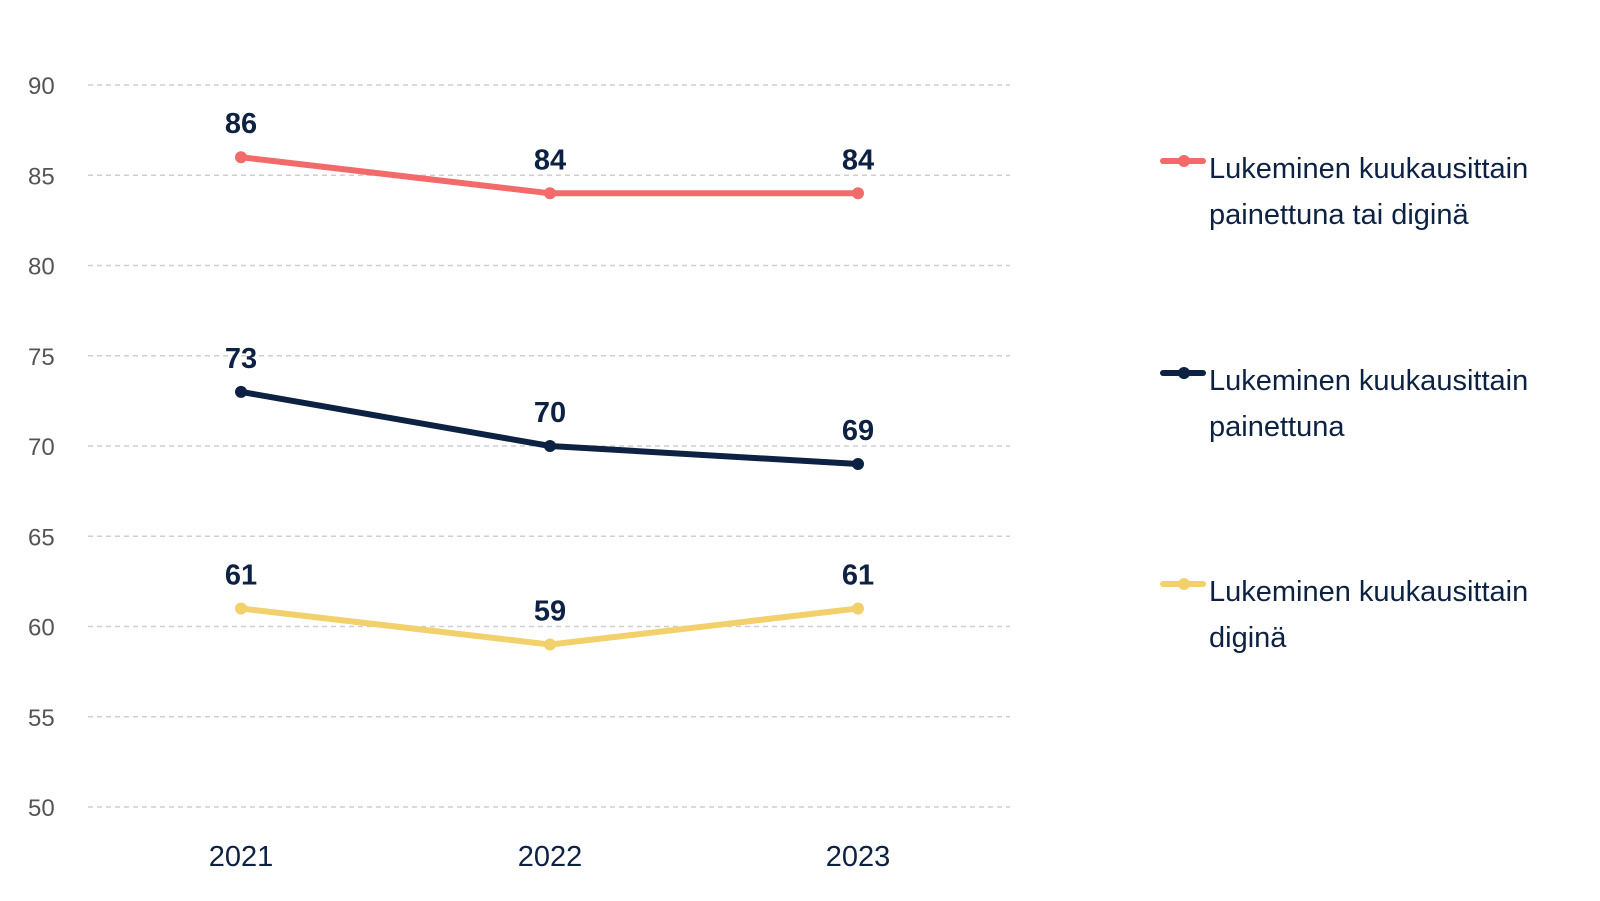  I want to click on x-tick-label: 2022, so click(550, 857).